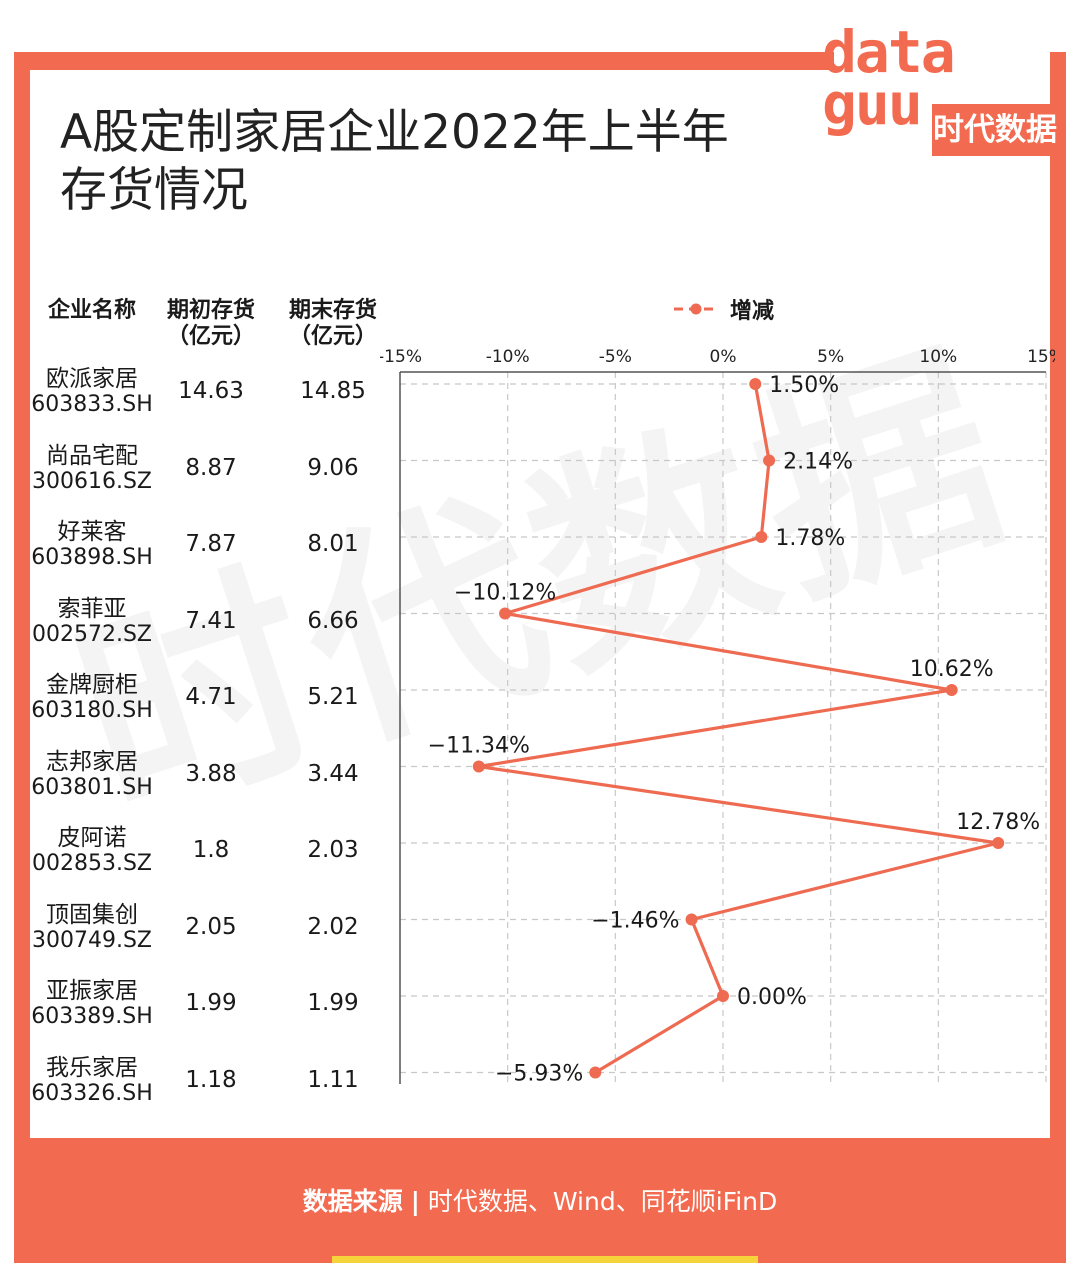 The image size is (1080, 1277). What do you see at coordinates (818, 462) in the screenshot?
I see `data-label: 2.14%` at bounding box center [818, 462].